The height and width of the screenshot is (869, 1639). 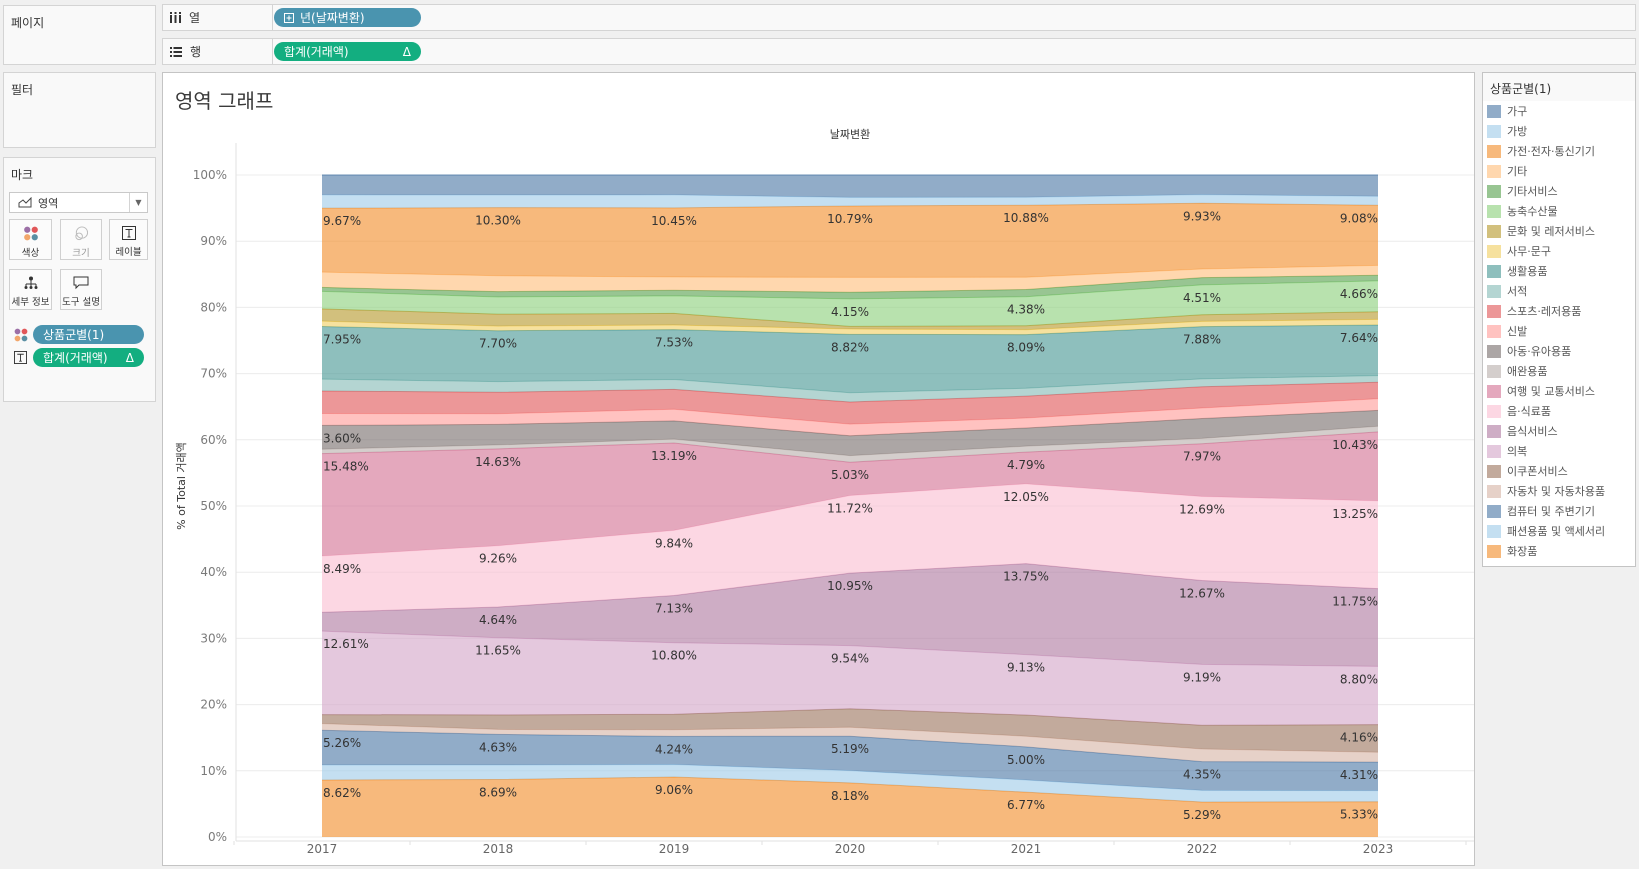 What do you see at coordinates (1517, 131) in the screenshot?
I see `legend-item-label: 가방` at bounding box center [1517, 131].